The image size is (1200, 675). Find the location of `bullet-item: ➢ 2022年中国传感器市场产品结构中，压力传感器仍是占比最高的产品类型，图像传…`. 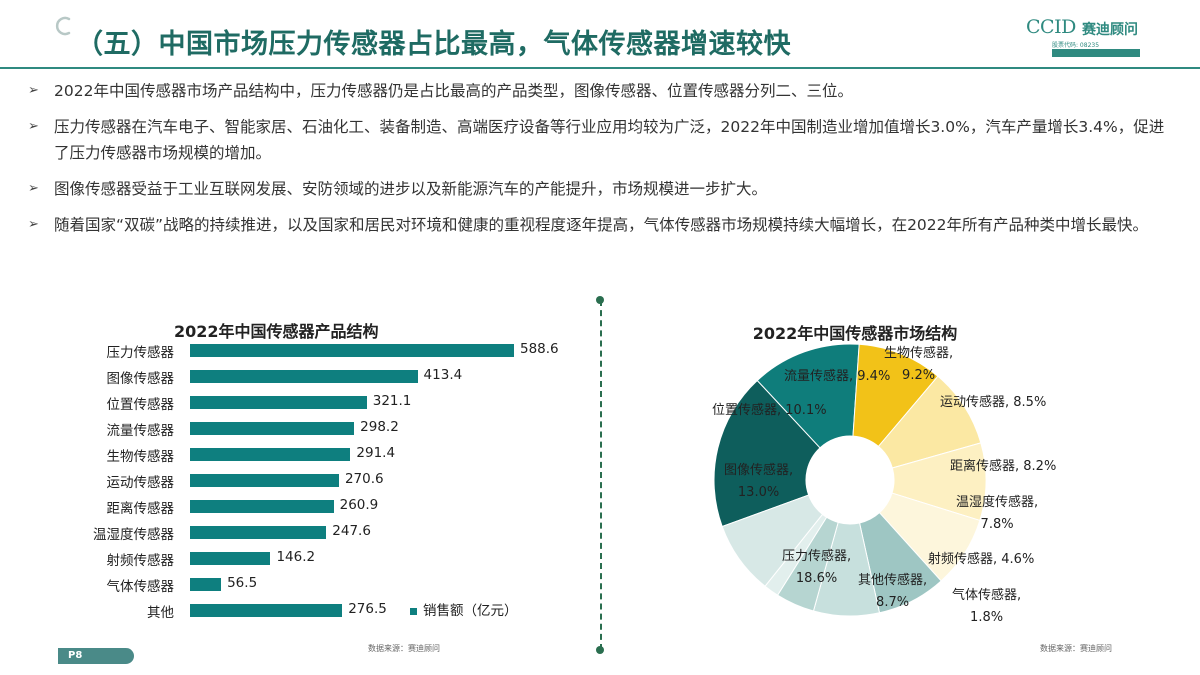

bullet-item: ➢ 2022年中国传感器市场产品结构中，压力传感器仍是占比最高的产品类型，图像传… is located at coordinates (603, 91).